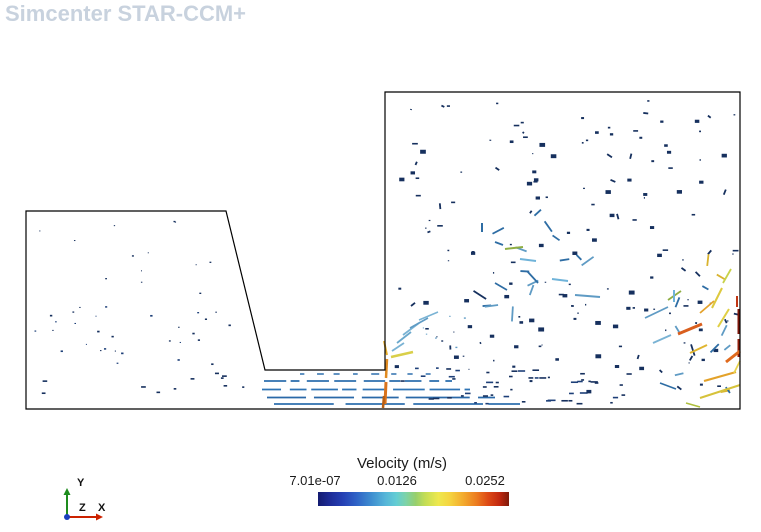 Image resolution: width=761 pixels, height=532 pixels. Describe the element at coordinates (315, 480) in the screenshot. I see `legend-tick-min: 7.01e-07` at that location.